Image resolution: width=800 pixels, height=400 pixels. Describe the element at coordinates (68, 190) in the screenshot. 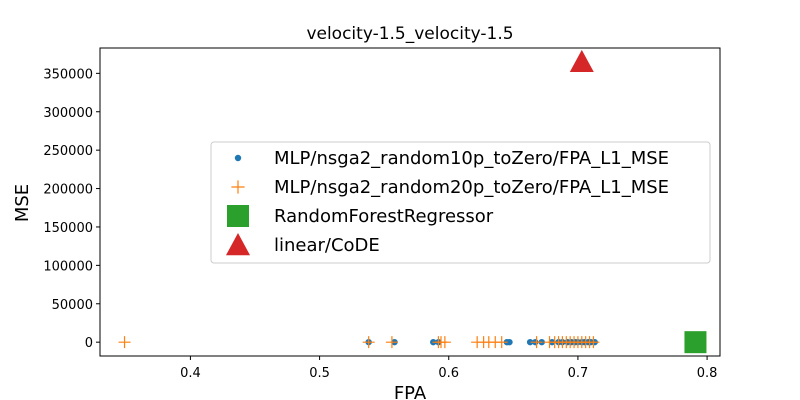

I see `y-tick-label: 200000` at that location.